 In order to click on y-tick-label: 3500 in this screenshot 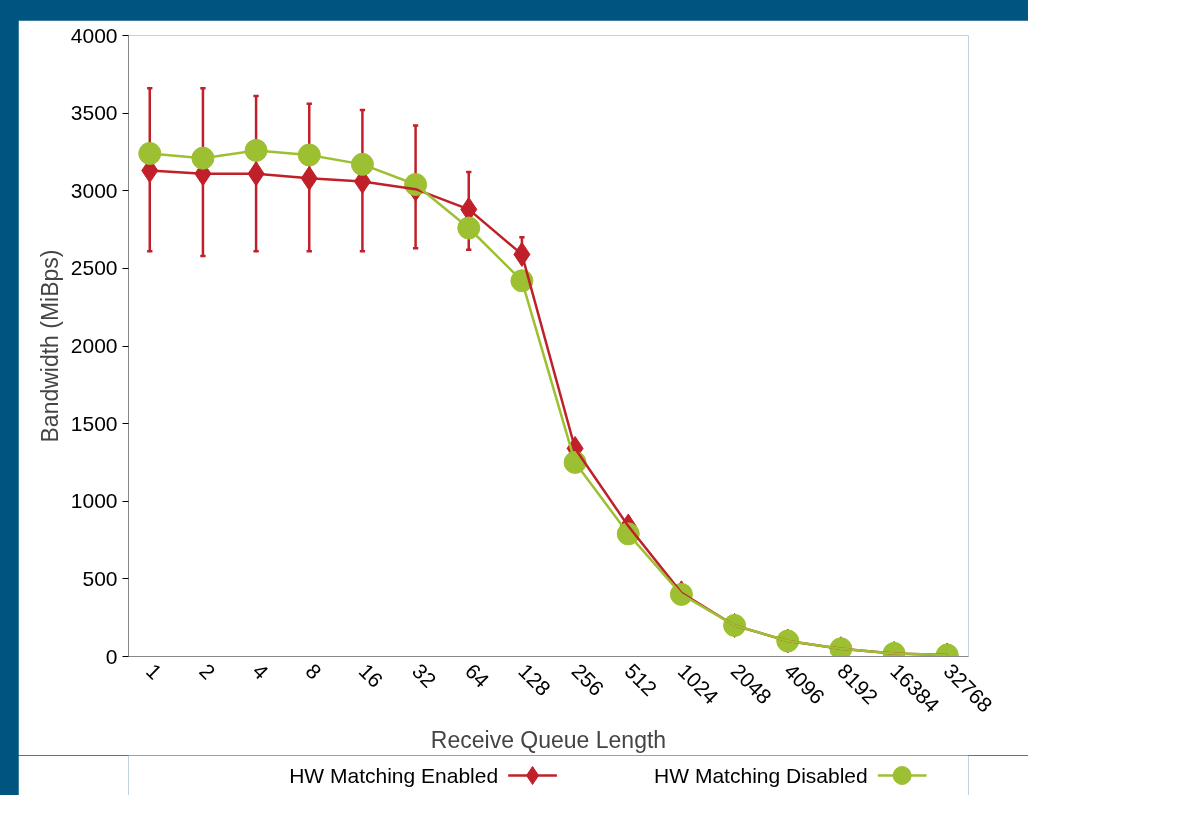, I will do `click(94, 113)`.